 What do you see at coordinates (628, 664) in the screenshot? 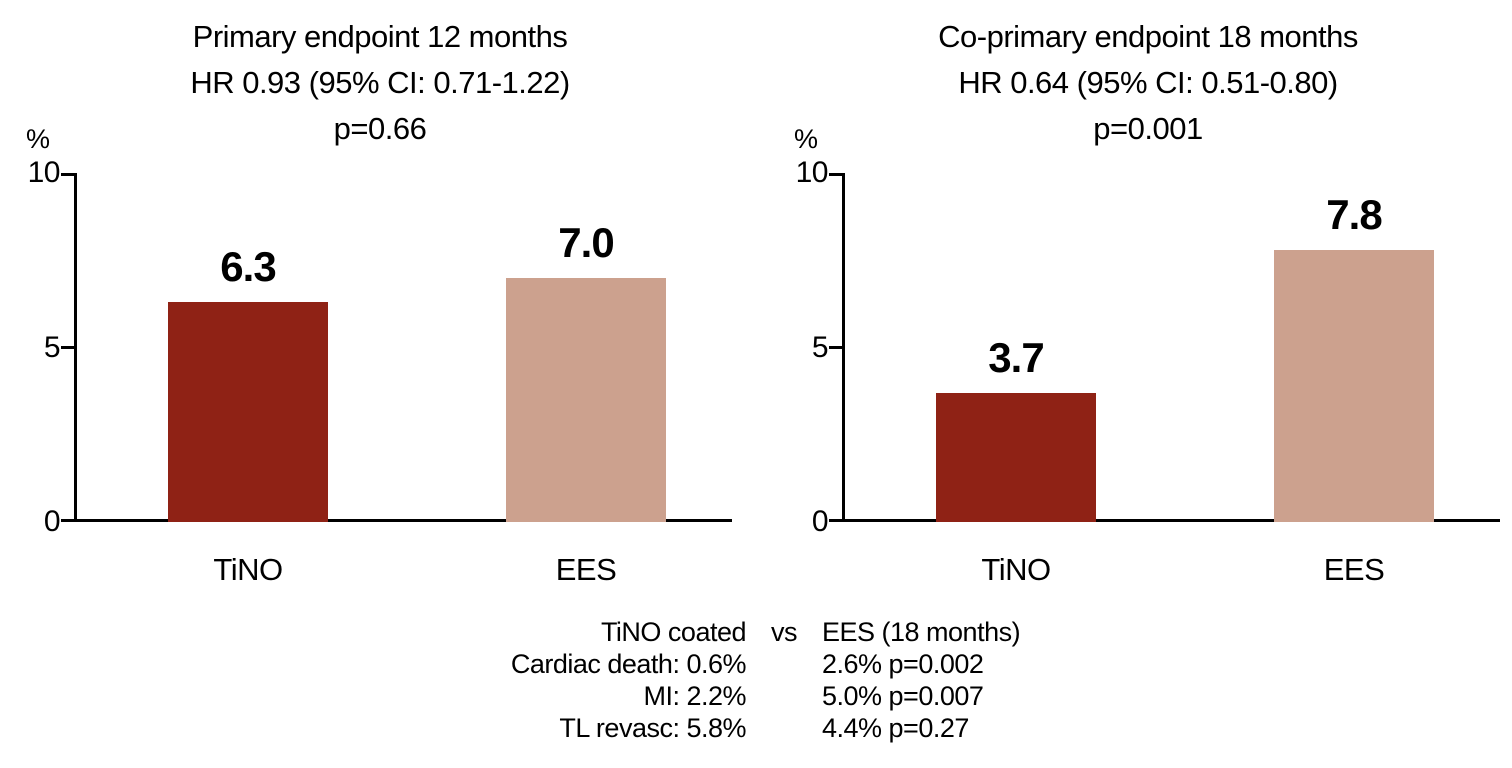
I see `footnote-cell-left: Cardiac death: 0.6%` at bounding box center [628, 664].